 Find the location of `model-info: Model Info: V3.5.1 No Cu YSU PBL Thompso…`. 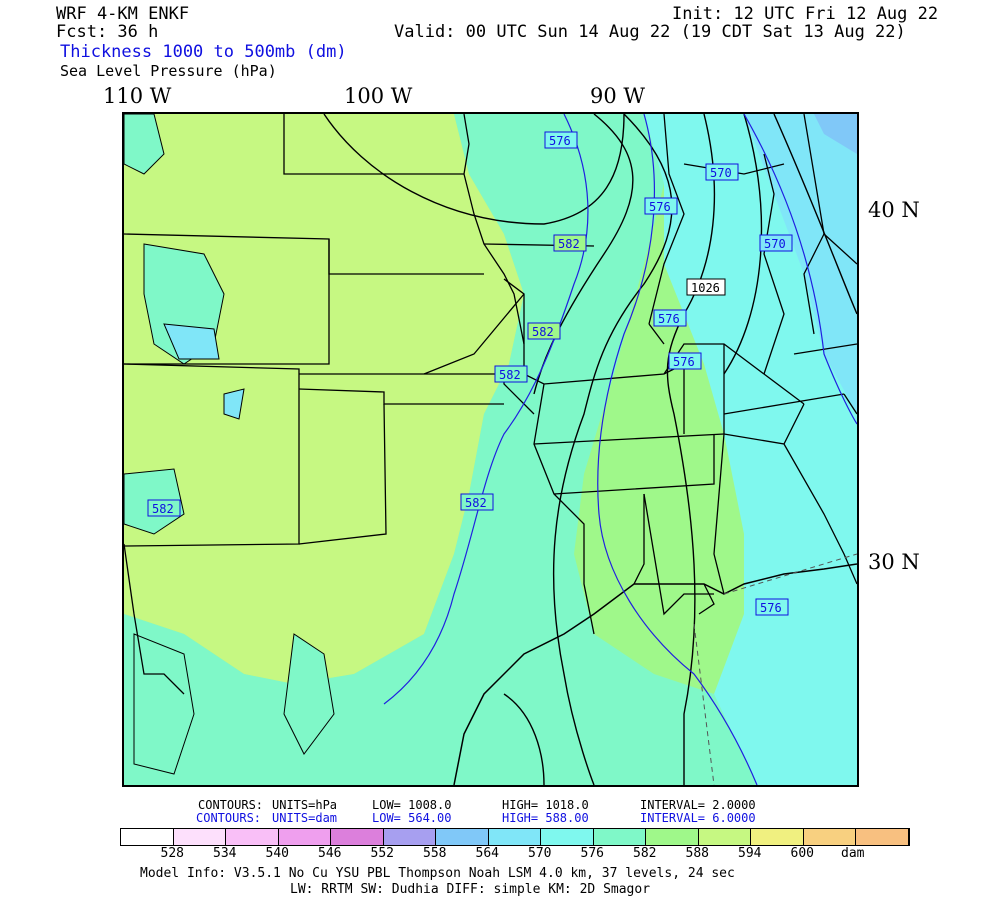

model-info: Model Info: V3.5.1 No Cu YSU PBL Thompso… is located at coordinates (437, 873).